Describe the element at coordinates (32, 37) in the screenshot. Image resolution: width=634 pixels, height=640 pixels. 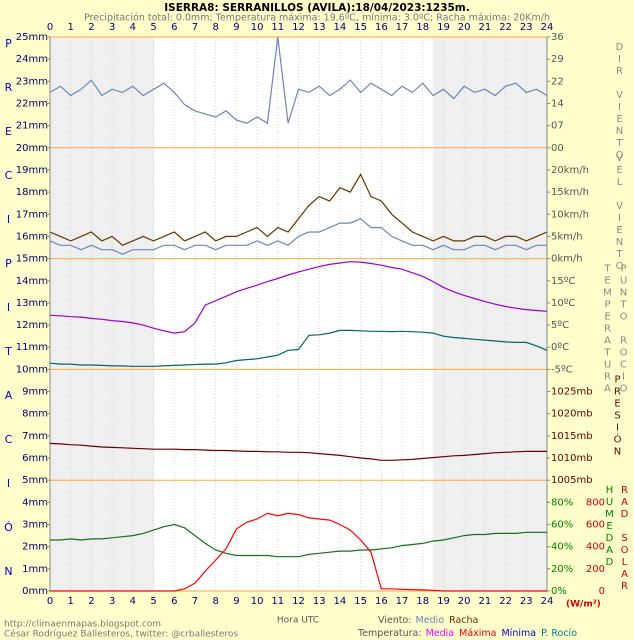
I see `y-tick-label: 25mm` at that location.